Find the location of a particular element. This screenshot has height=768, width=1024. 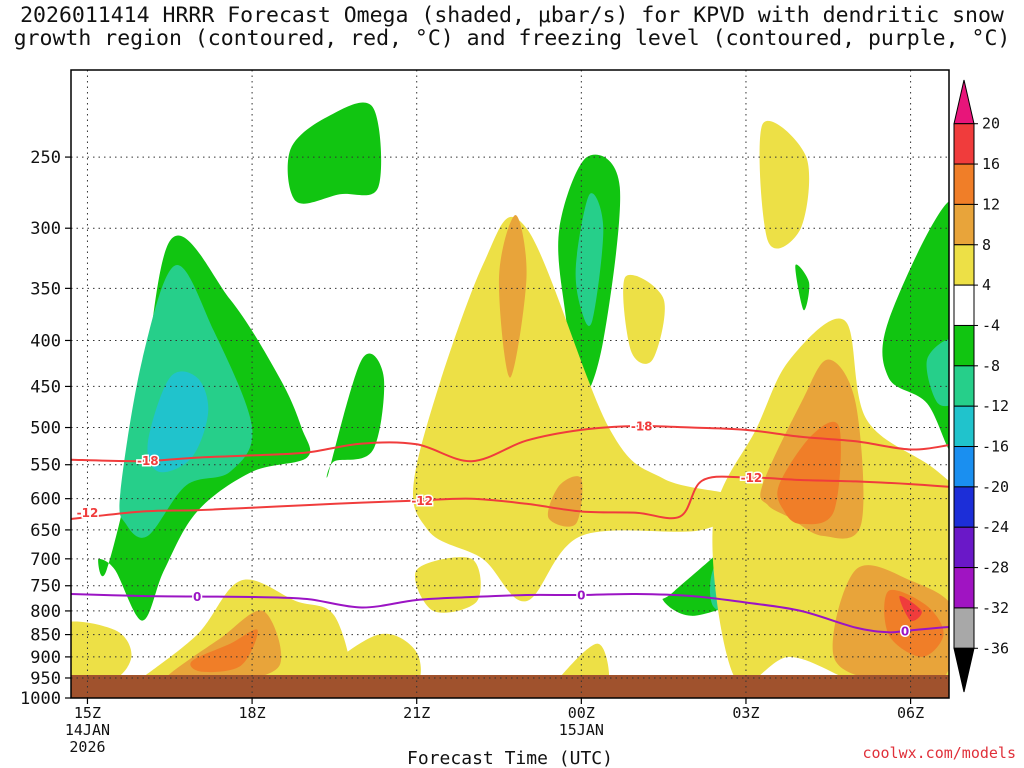

colorbar-label: 16 is located at coordinates (991, 164).